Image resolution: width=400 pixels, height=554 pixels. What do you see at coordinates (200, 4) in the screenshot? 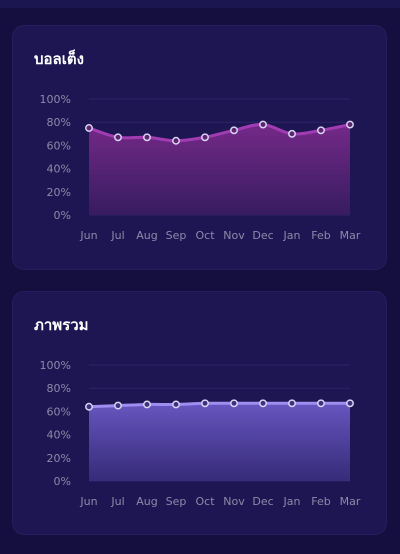
I see `top-bar` at bounding box center [200, 4].